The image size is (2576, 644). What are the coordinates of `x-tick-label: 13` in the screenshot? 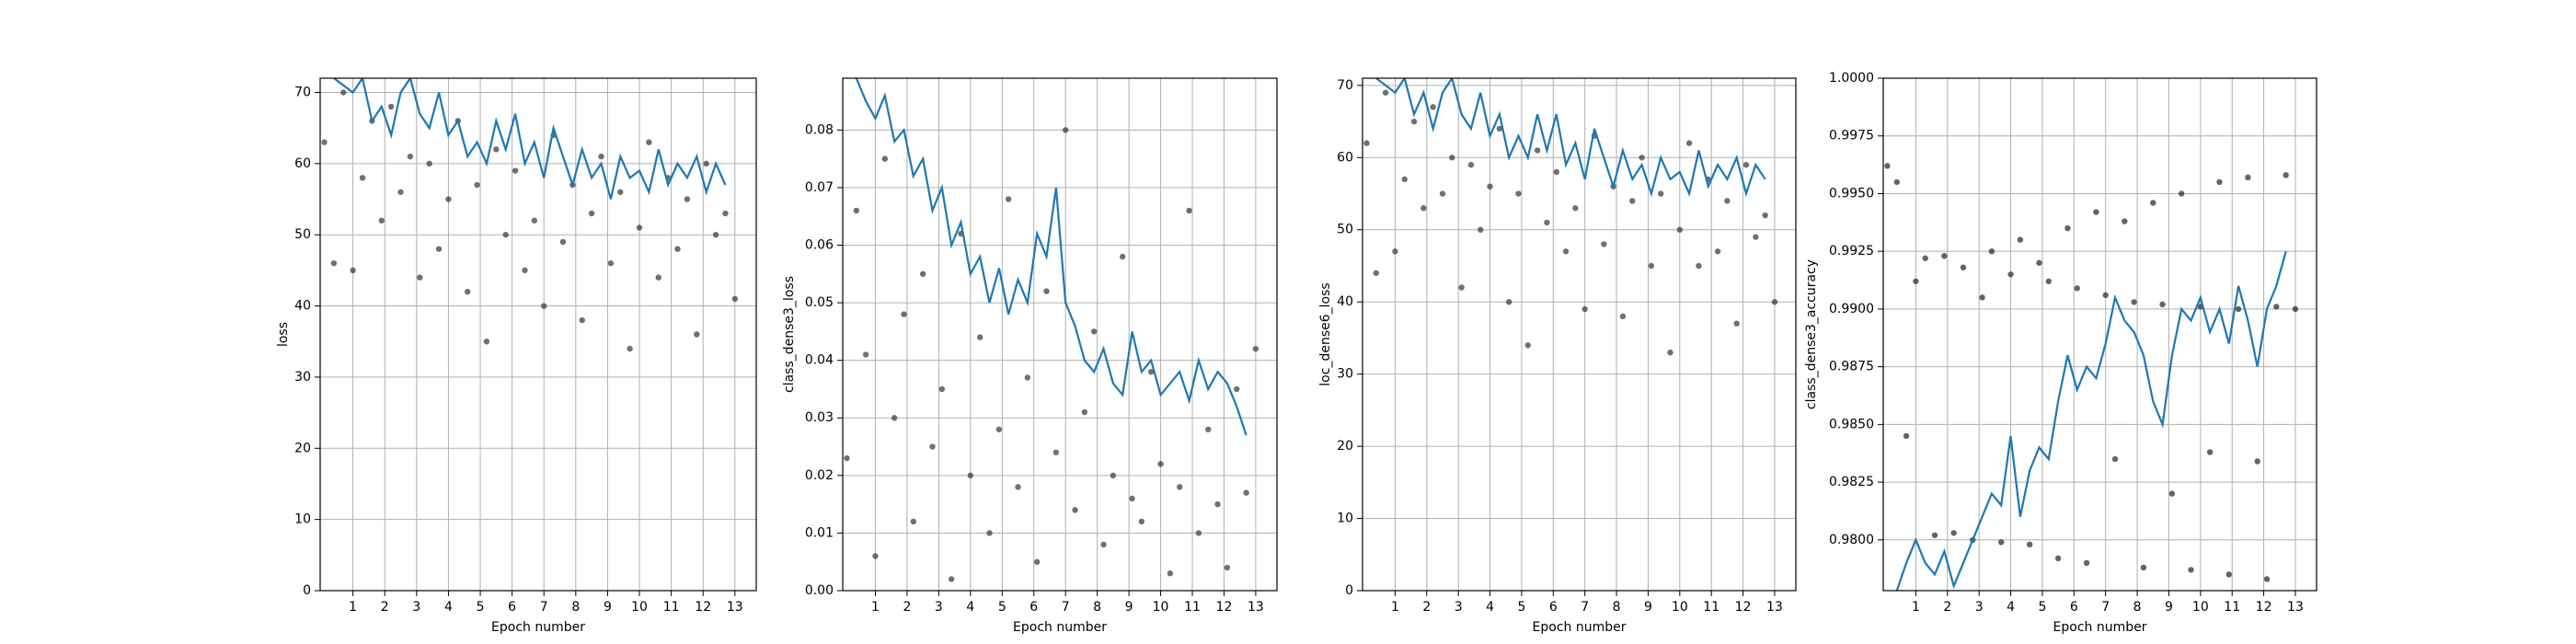 It's located at (2295, 607).